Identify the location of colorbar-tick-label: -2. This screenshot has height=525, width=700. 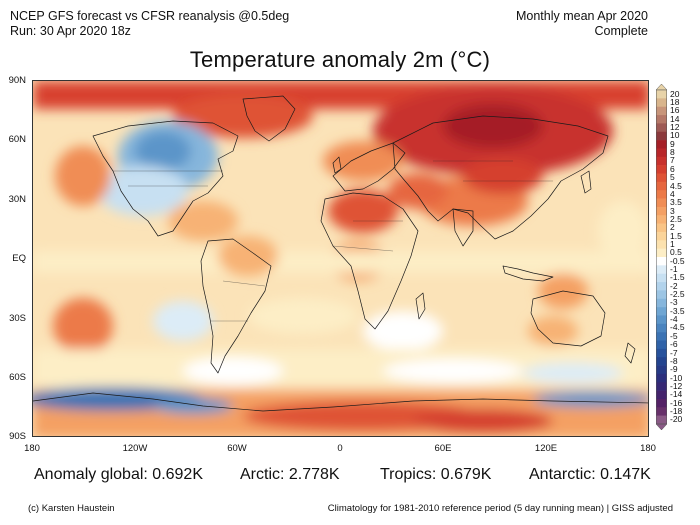
(674, 285).